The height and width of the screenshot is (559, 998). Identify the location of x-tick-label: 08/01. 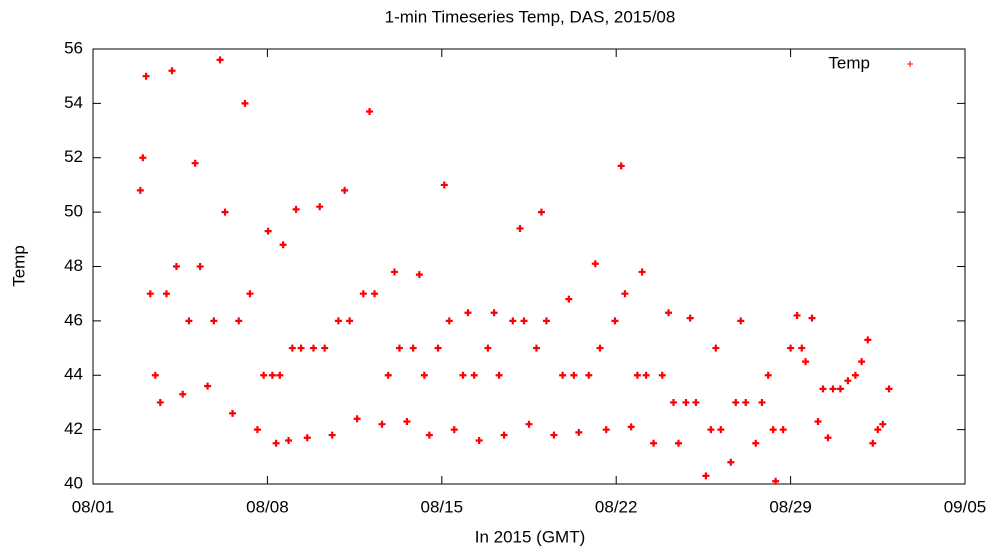
(93, 506).